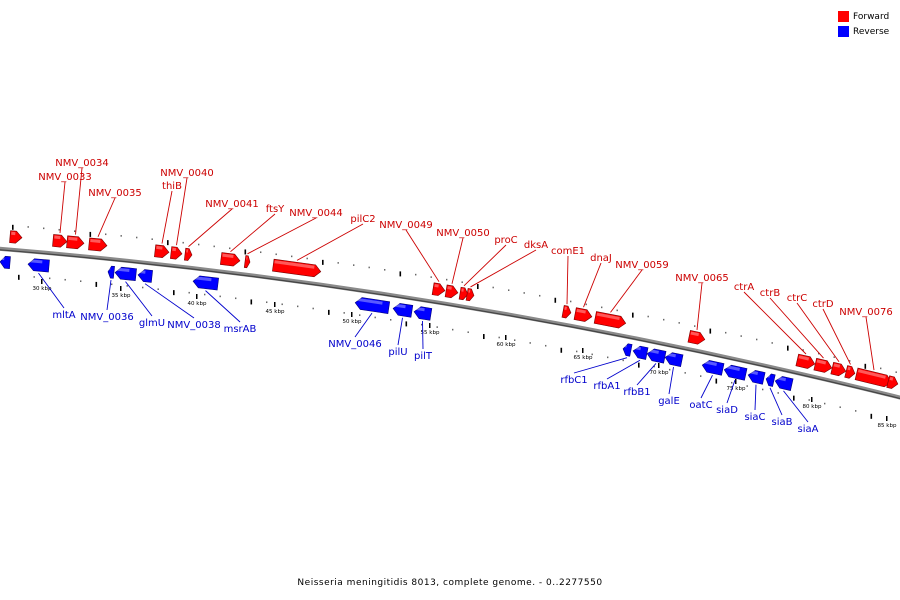  I want to click on legend-forward-swatch, so click(843, 16).